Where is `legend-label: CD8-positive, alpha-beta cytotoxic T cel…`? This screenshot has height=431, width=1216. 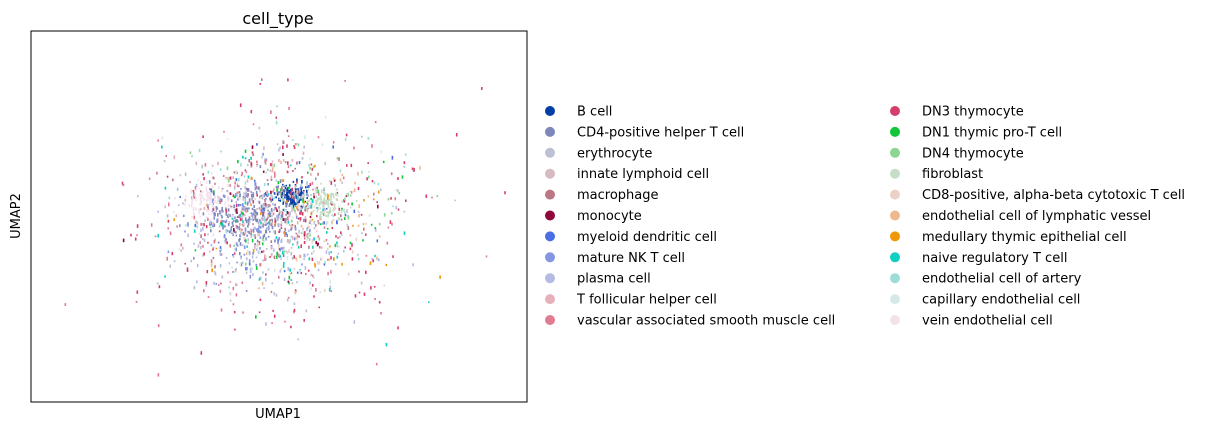 legend-label: CD8-positive, alpha-beta cytotoxic T cel… is located at coordinates (1053, 195).